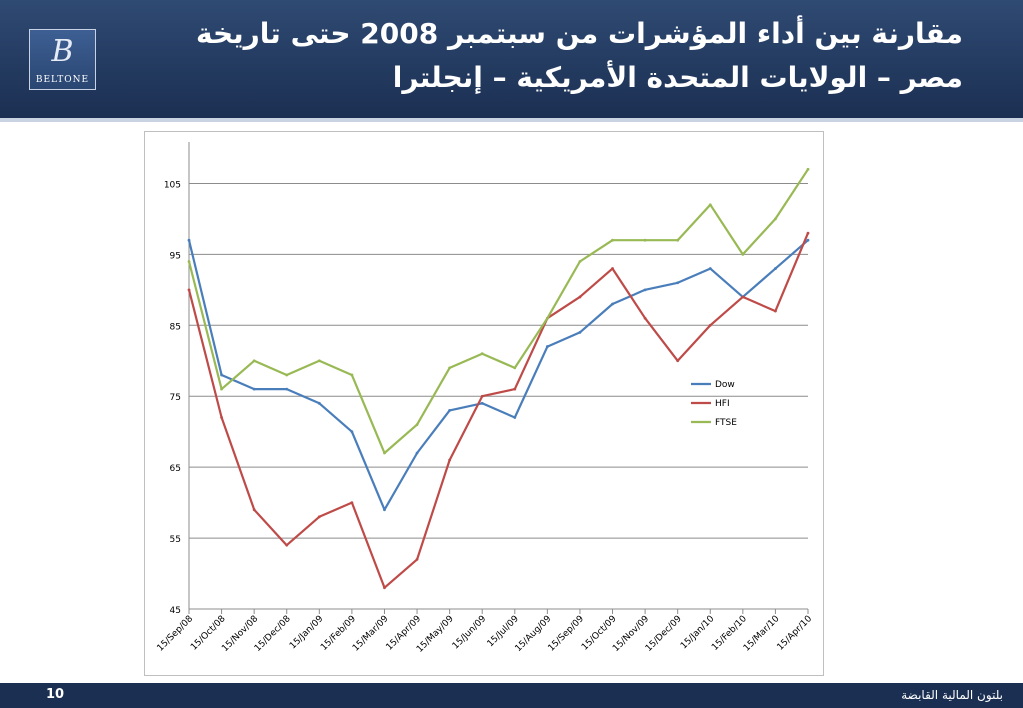 The image size is (1023, 708). What do you see at coordinates (175, 398) in the screenshot?
I see `y-tick-label: 75` at bounding box center [175, 398].